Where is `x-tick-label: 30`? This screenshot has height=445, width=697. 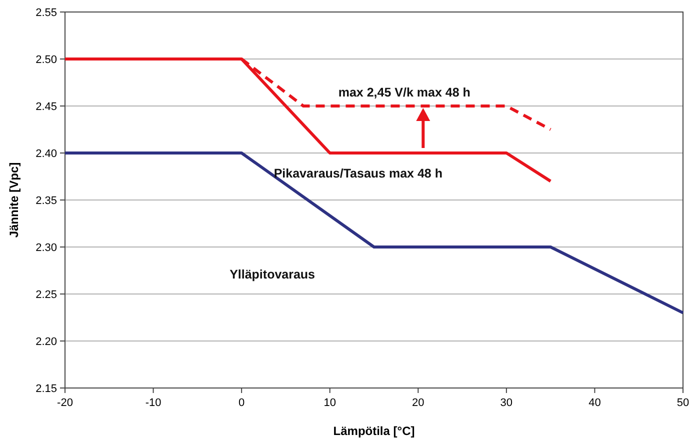 x-tick-label: 30 is located at coordinates (506, 403).